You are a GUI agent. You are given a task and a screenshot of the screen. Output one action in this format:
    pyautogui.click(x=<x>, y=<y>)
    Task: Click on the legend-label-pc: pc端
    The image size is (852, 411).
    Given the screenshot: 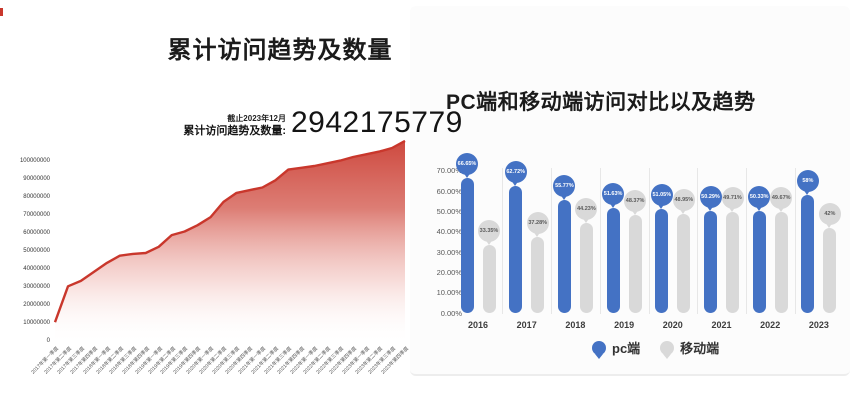 What is the action you would take?
    pyautogui.click(x=626, y=348)
    